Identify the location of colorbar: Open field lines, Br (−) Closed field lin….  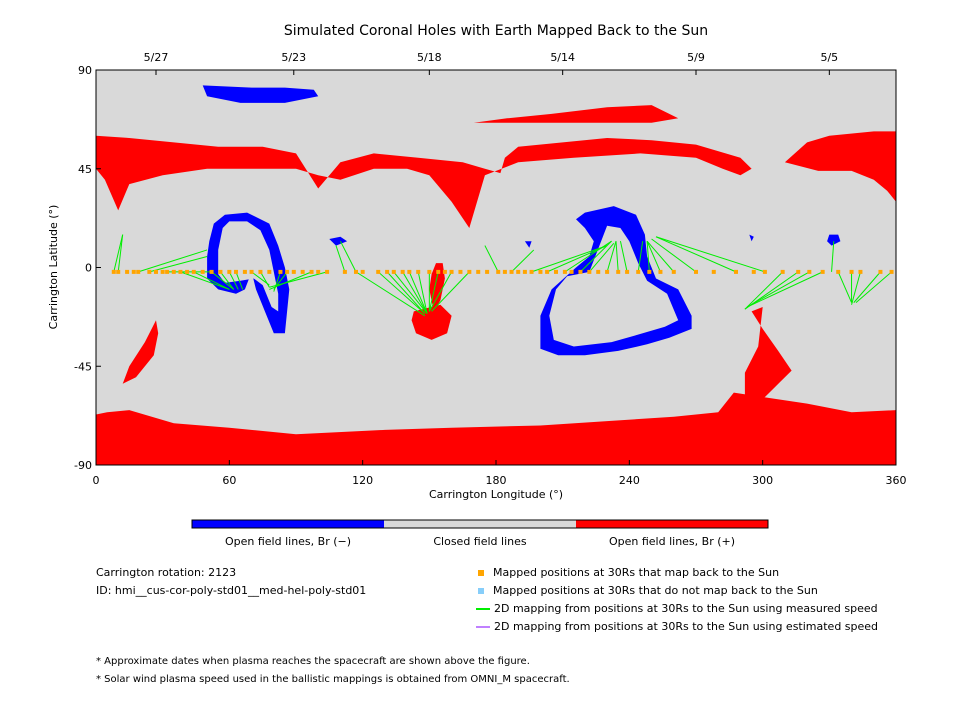
(480, 533).